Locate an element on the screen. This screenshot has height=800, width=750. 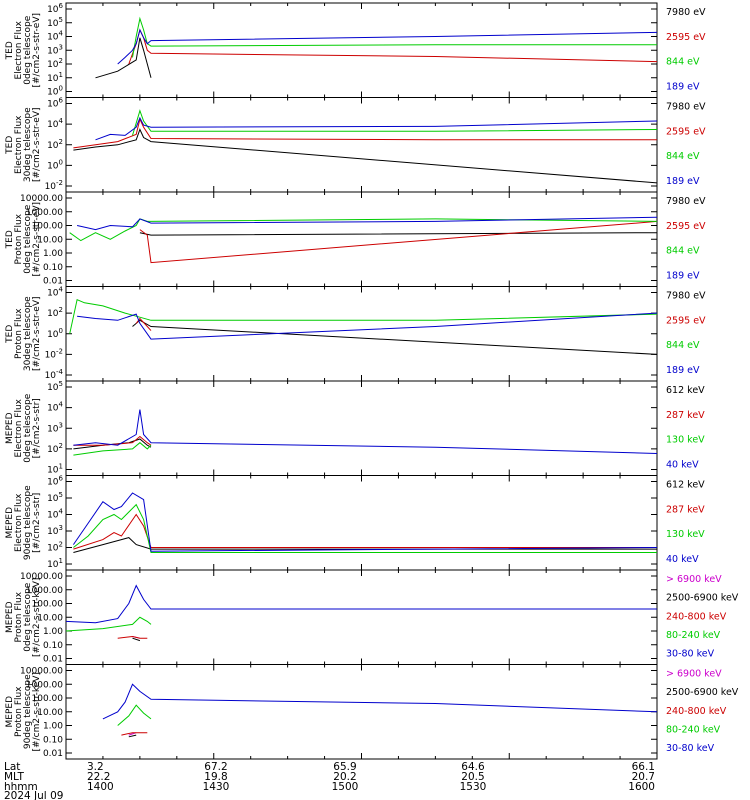
y-axis-label: TED is located at coordinates (10, 239).